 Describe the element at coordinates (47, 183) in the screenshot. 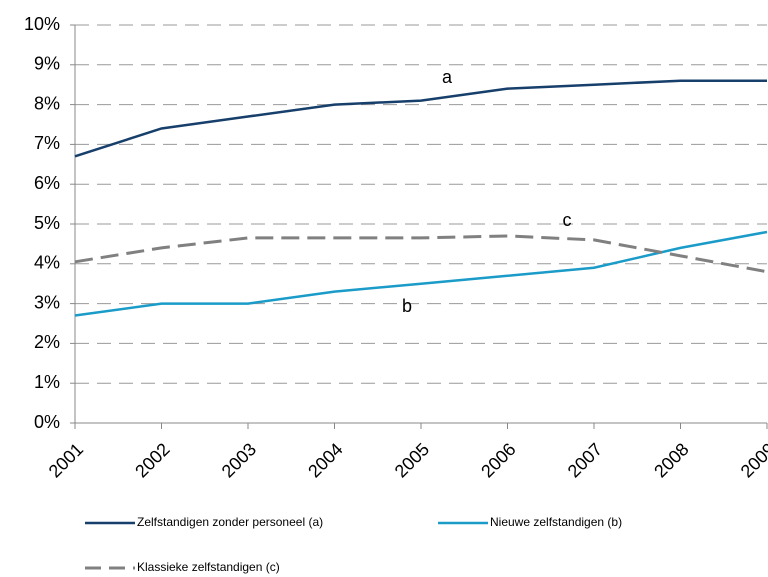

I see `y-tick-label: 6%` at that location.